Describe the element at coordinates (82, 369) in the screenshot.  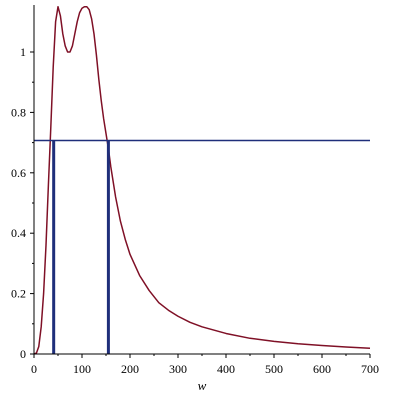
I see `x-tick-label-1: 100` at that location.